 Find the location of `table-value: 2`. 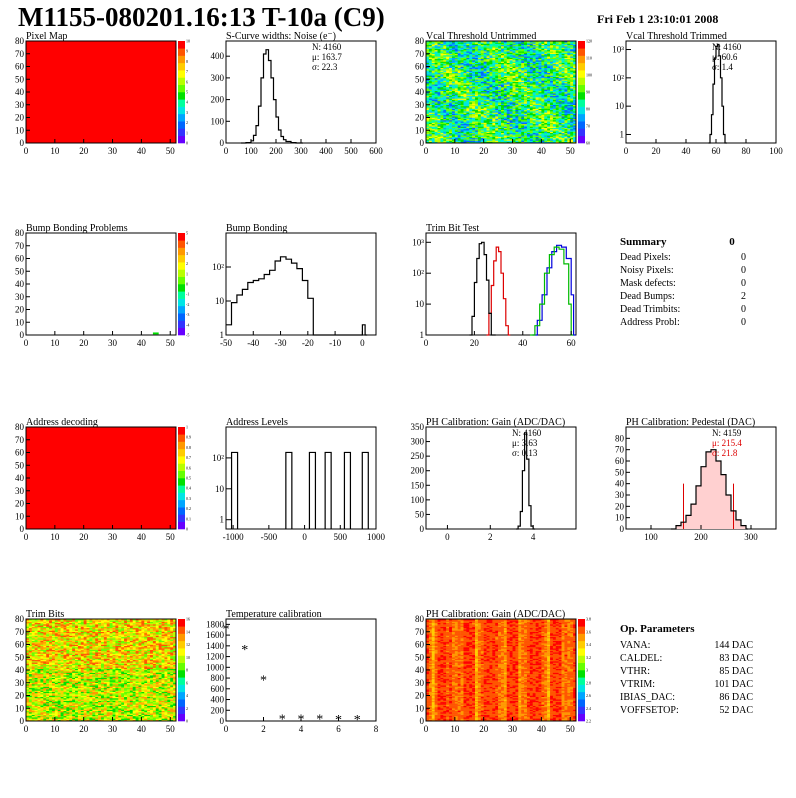

table-value: 2 is located at coordinates (743, 296).